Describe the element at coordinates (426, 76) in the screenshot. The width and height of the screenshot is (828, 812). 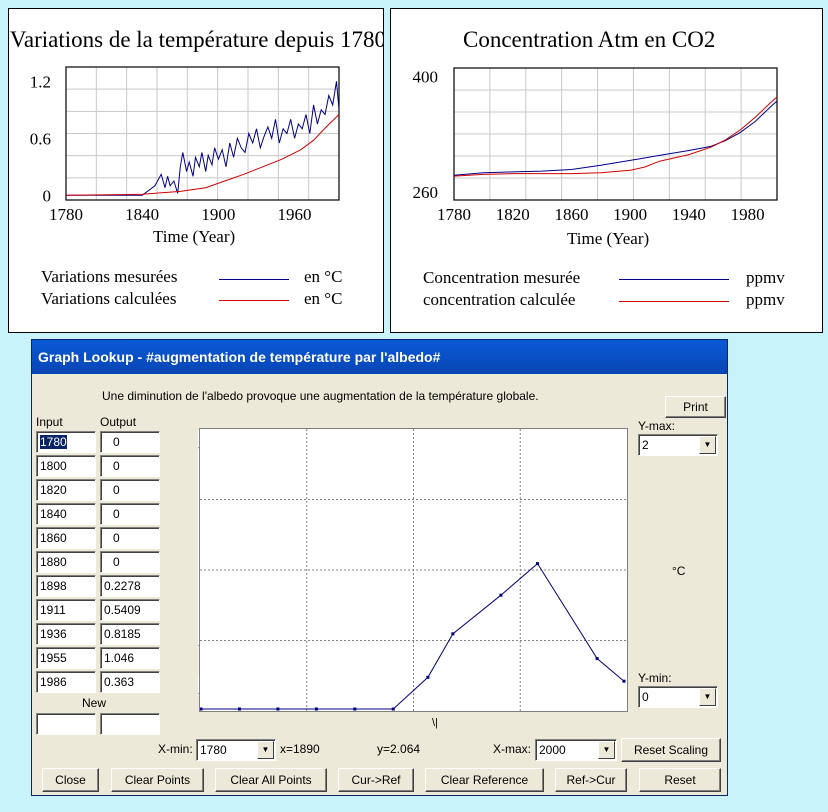
I see `y-tick-label: 400` at that location.